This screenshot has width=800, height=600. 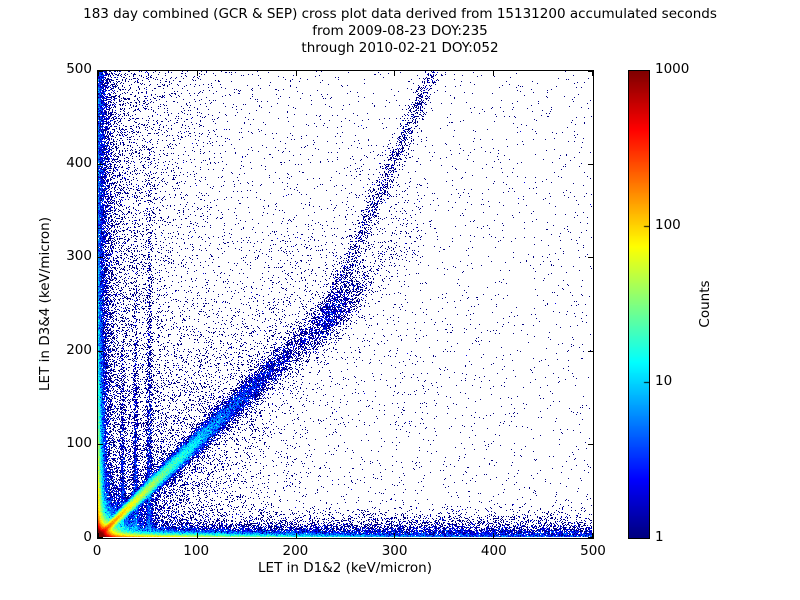 I want to click on y-tick-label: 100, so click(x=79, y=443).